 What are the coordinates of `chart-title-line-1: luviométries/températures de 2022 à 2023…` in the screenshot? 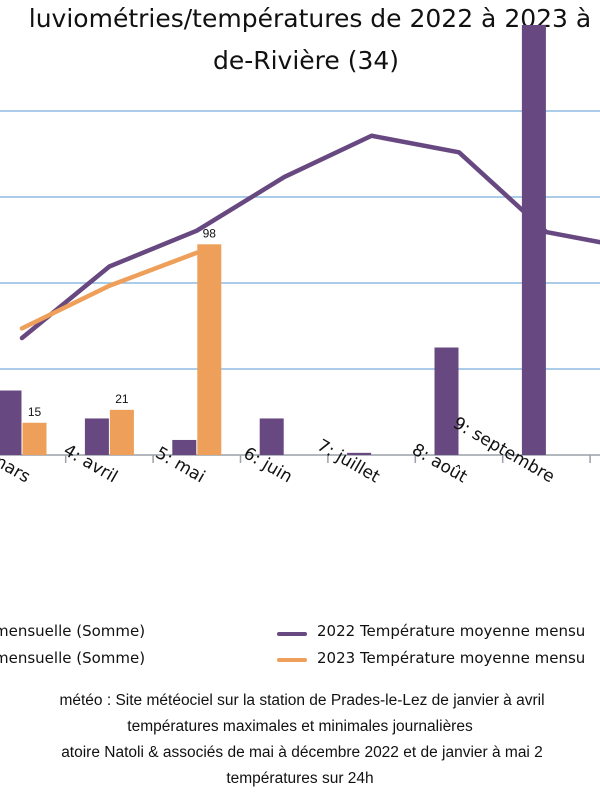 It's located at (310, 18).